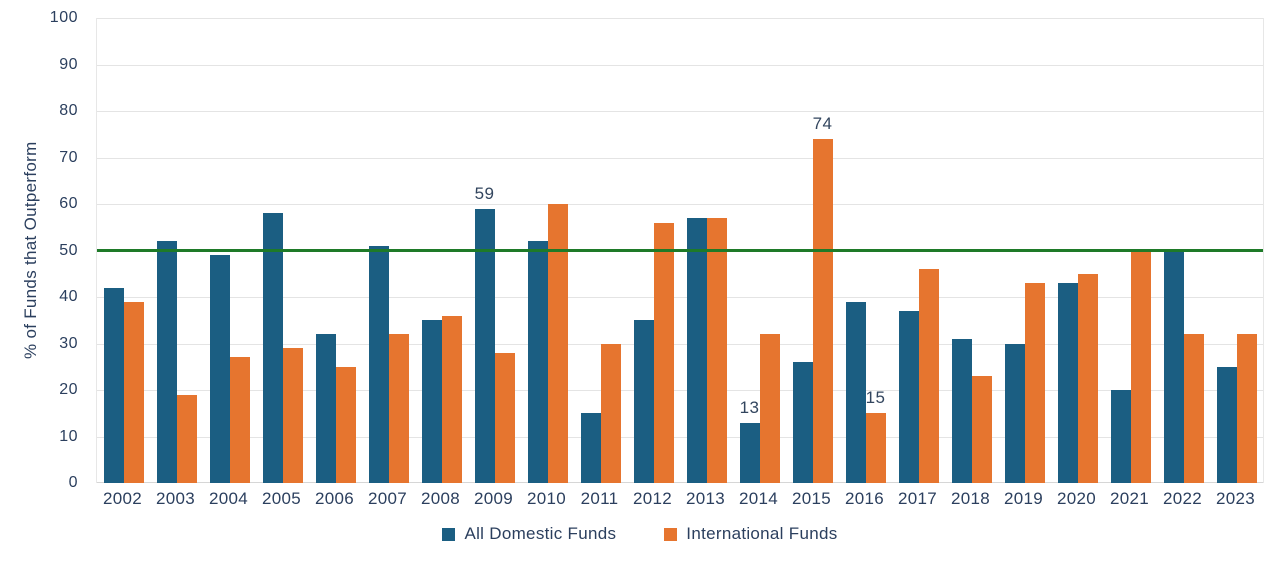  I want to click on bar-international-funds-2011, so click(610, 413).